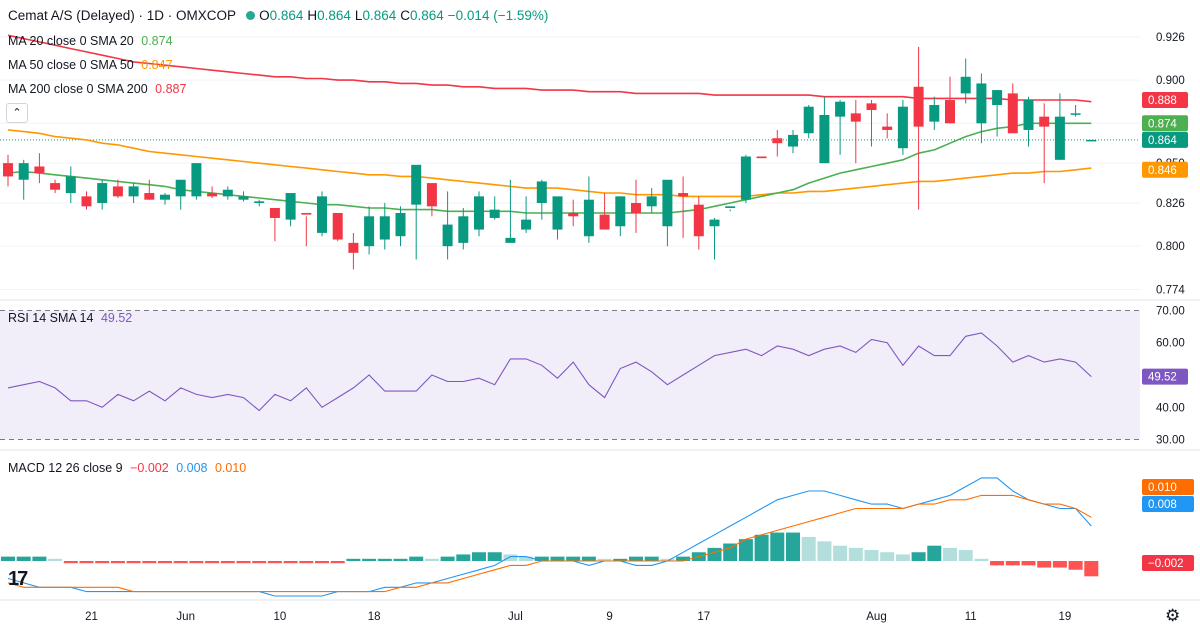  I want to click on time-axis-tick: 11, so click(971, 617).